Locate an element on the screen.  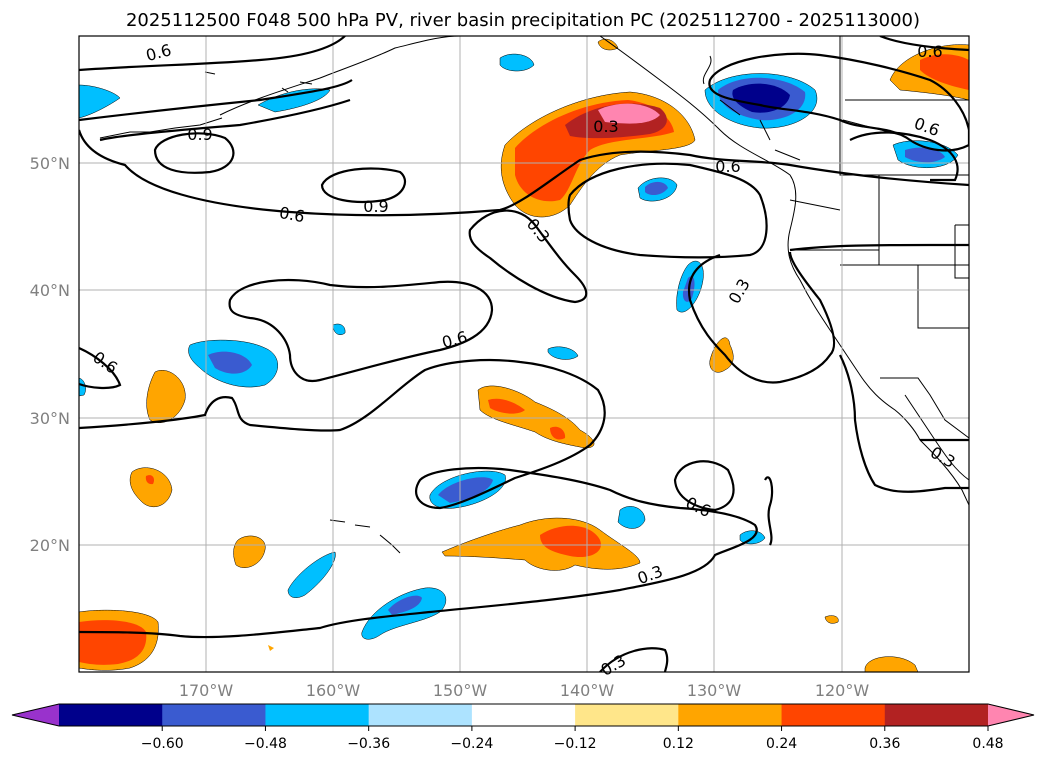
lat-label: 40°N is located at coordinates (50, 290).